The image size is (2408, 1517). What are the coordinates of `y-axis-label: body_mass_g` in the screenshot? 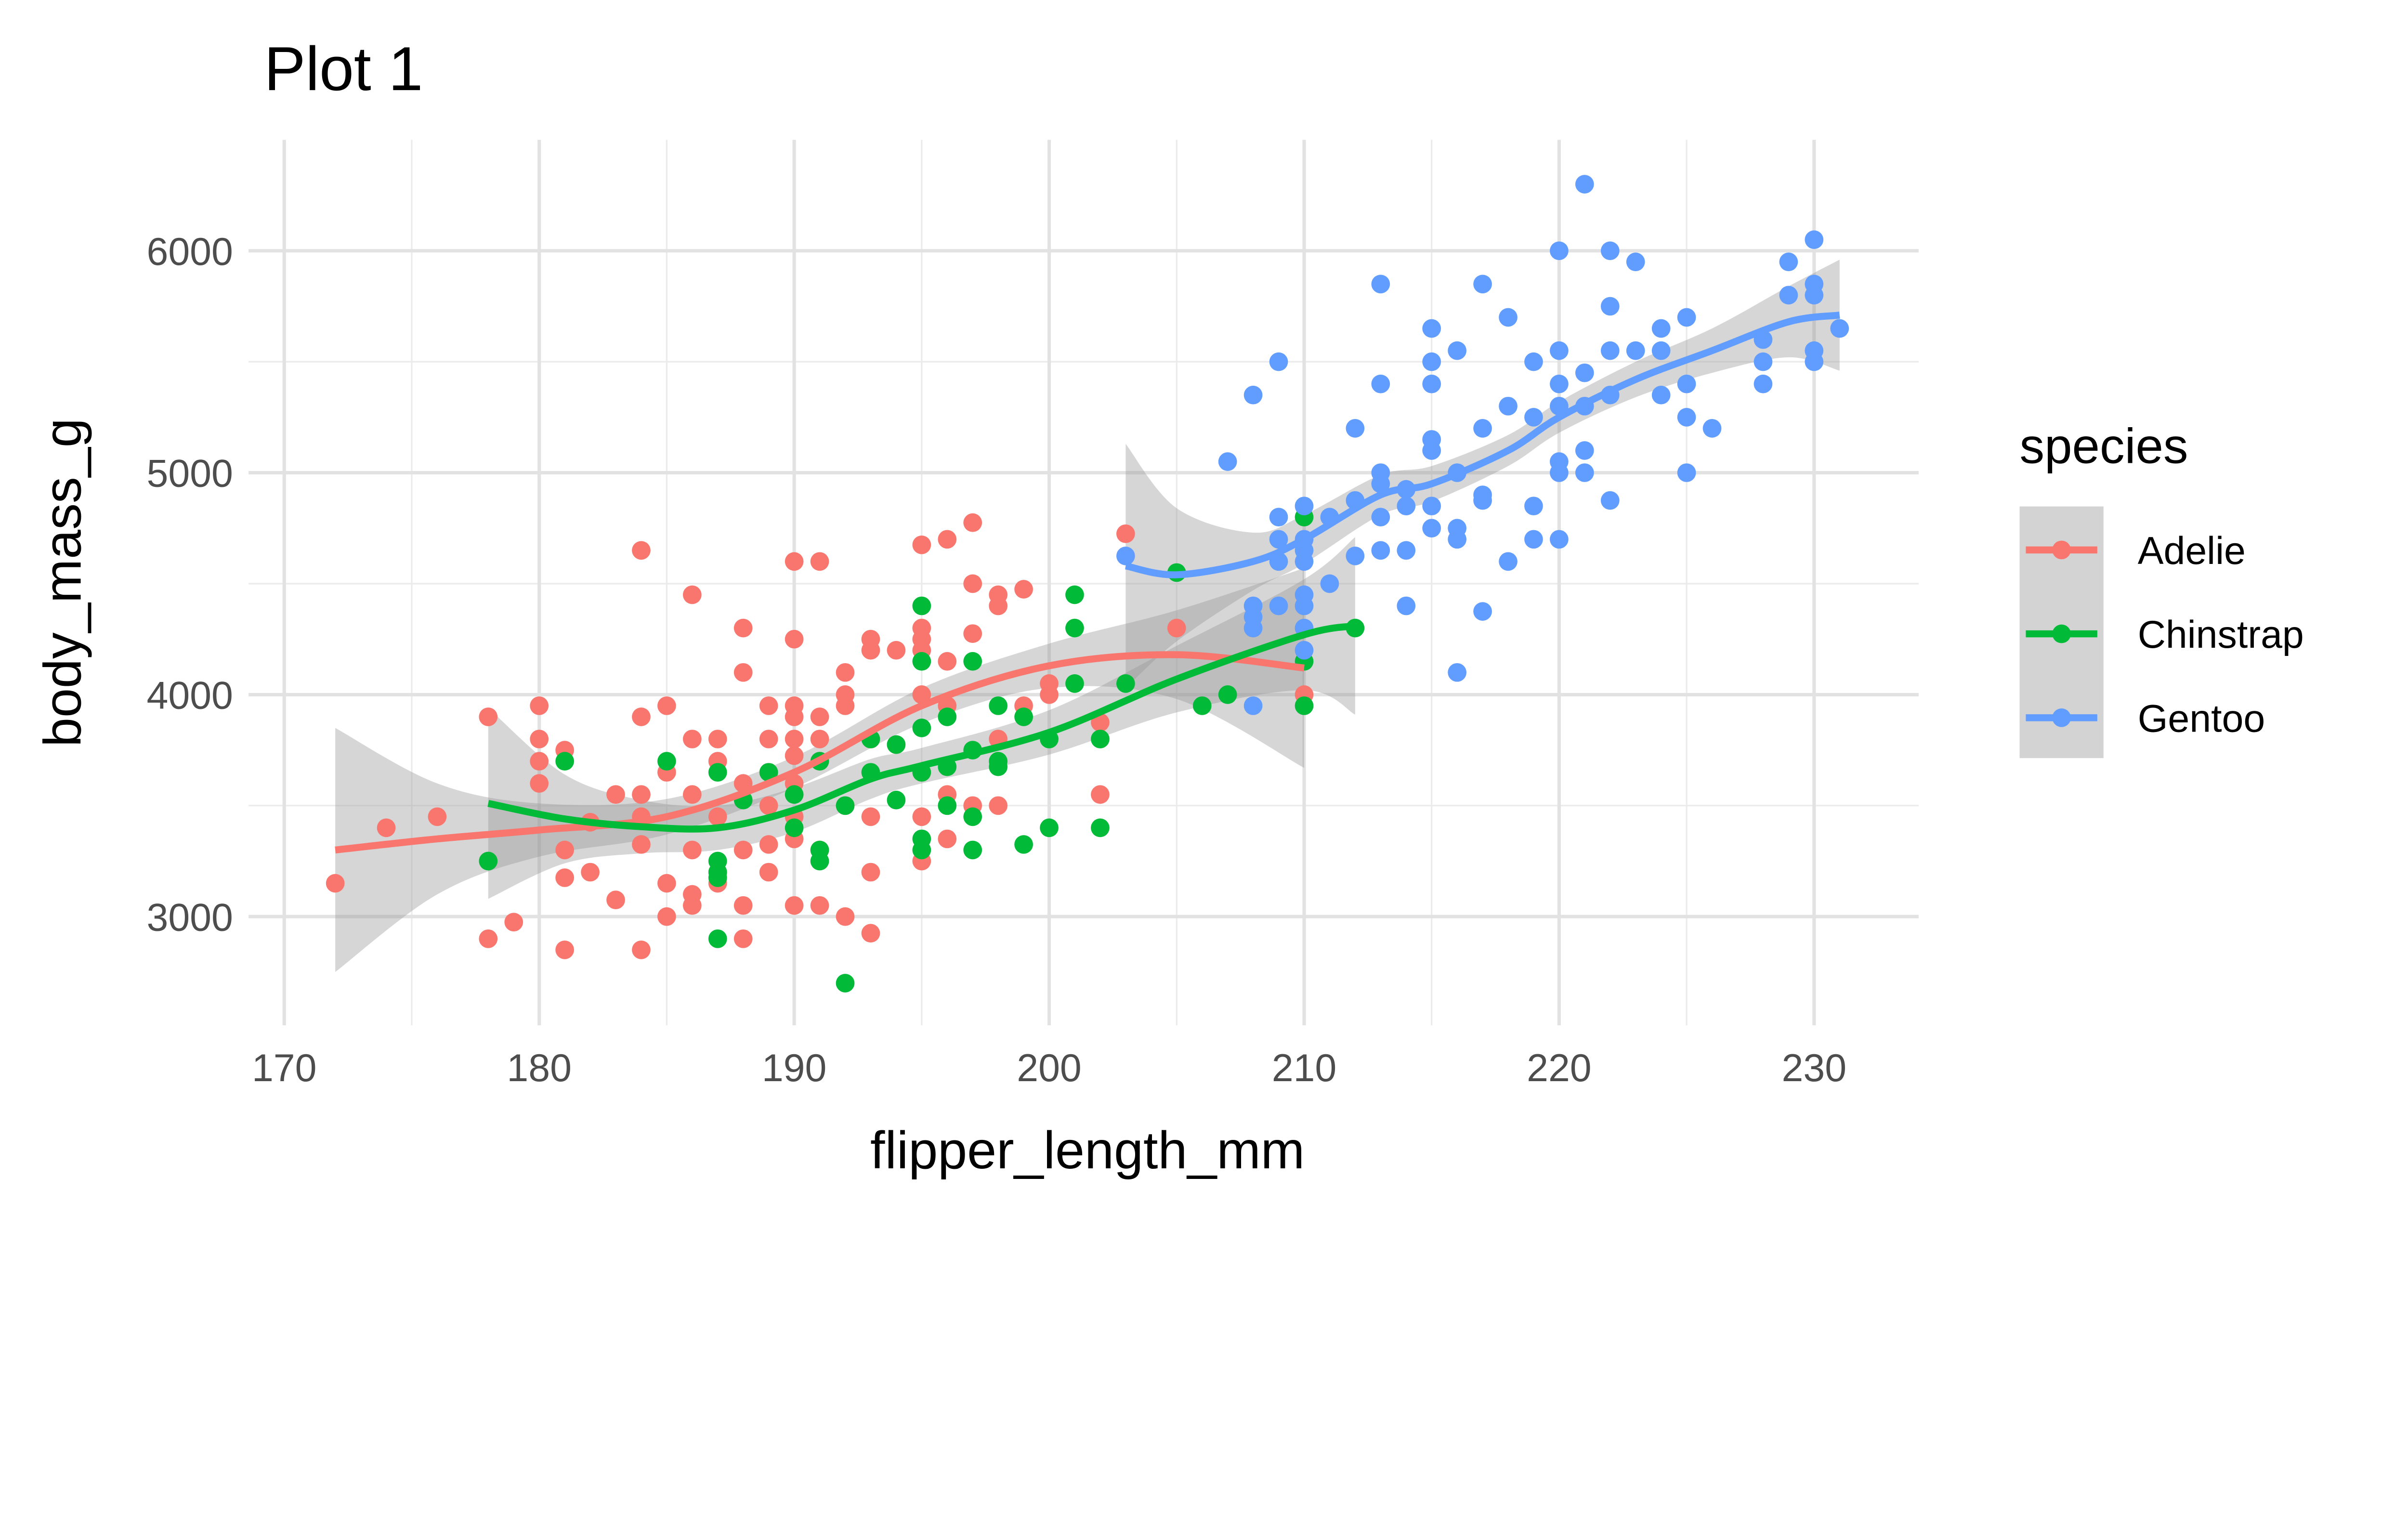 It's located at (63, 582).